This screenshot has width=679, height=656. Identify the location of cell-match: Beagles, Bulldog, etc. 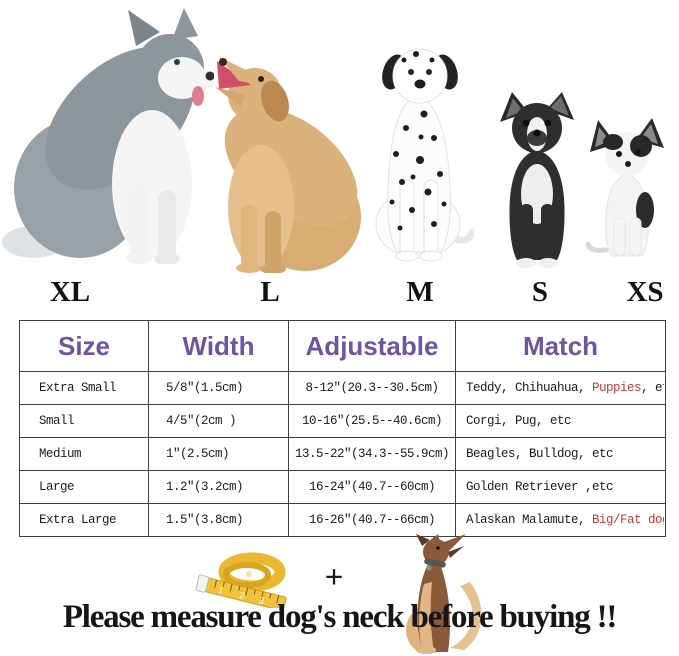
(560, 454).